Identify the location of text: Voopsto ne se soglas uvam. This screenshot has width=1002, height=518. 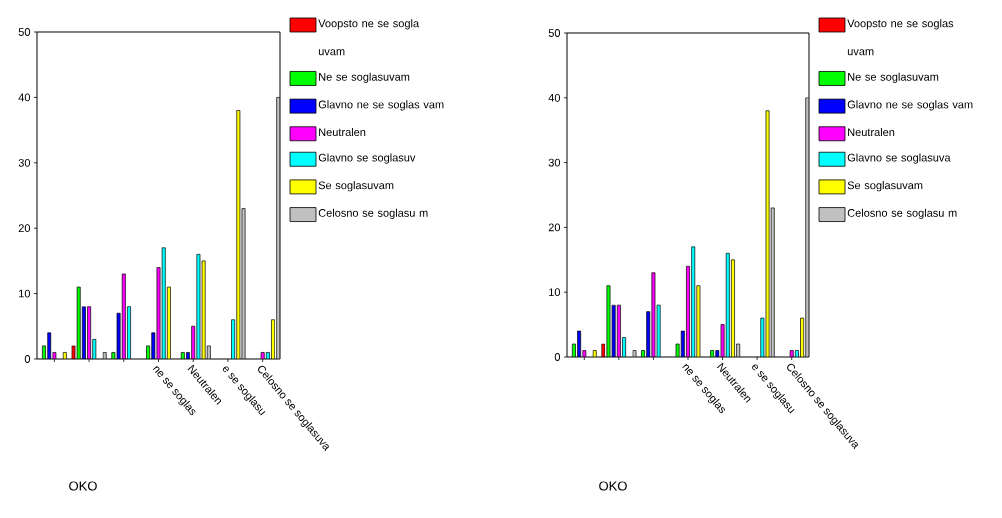
(900, 37).